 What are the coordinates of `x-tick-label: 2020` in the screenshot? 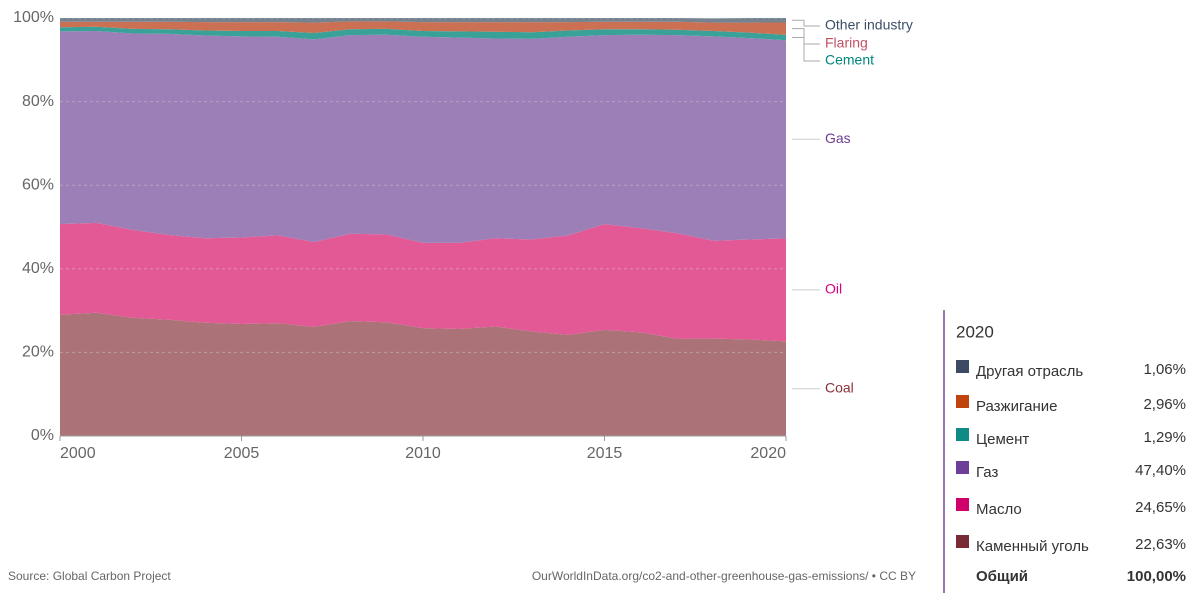 It's located at (768, 453).